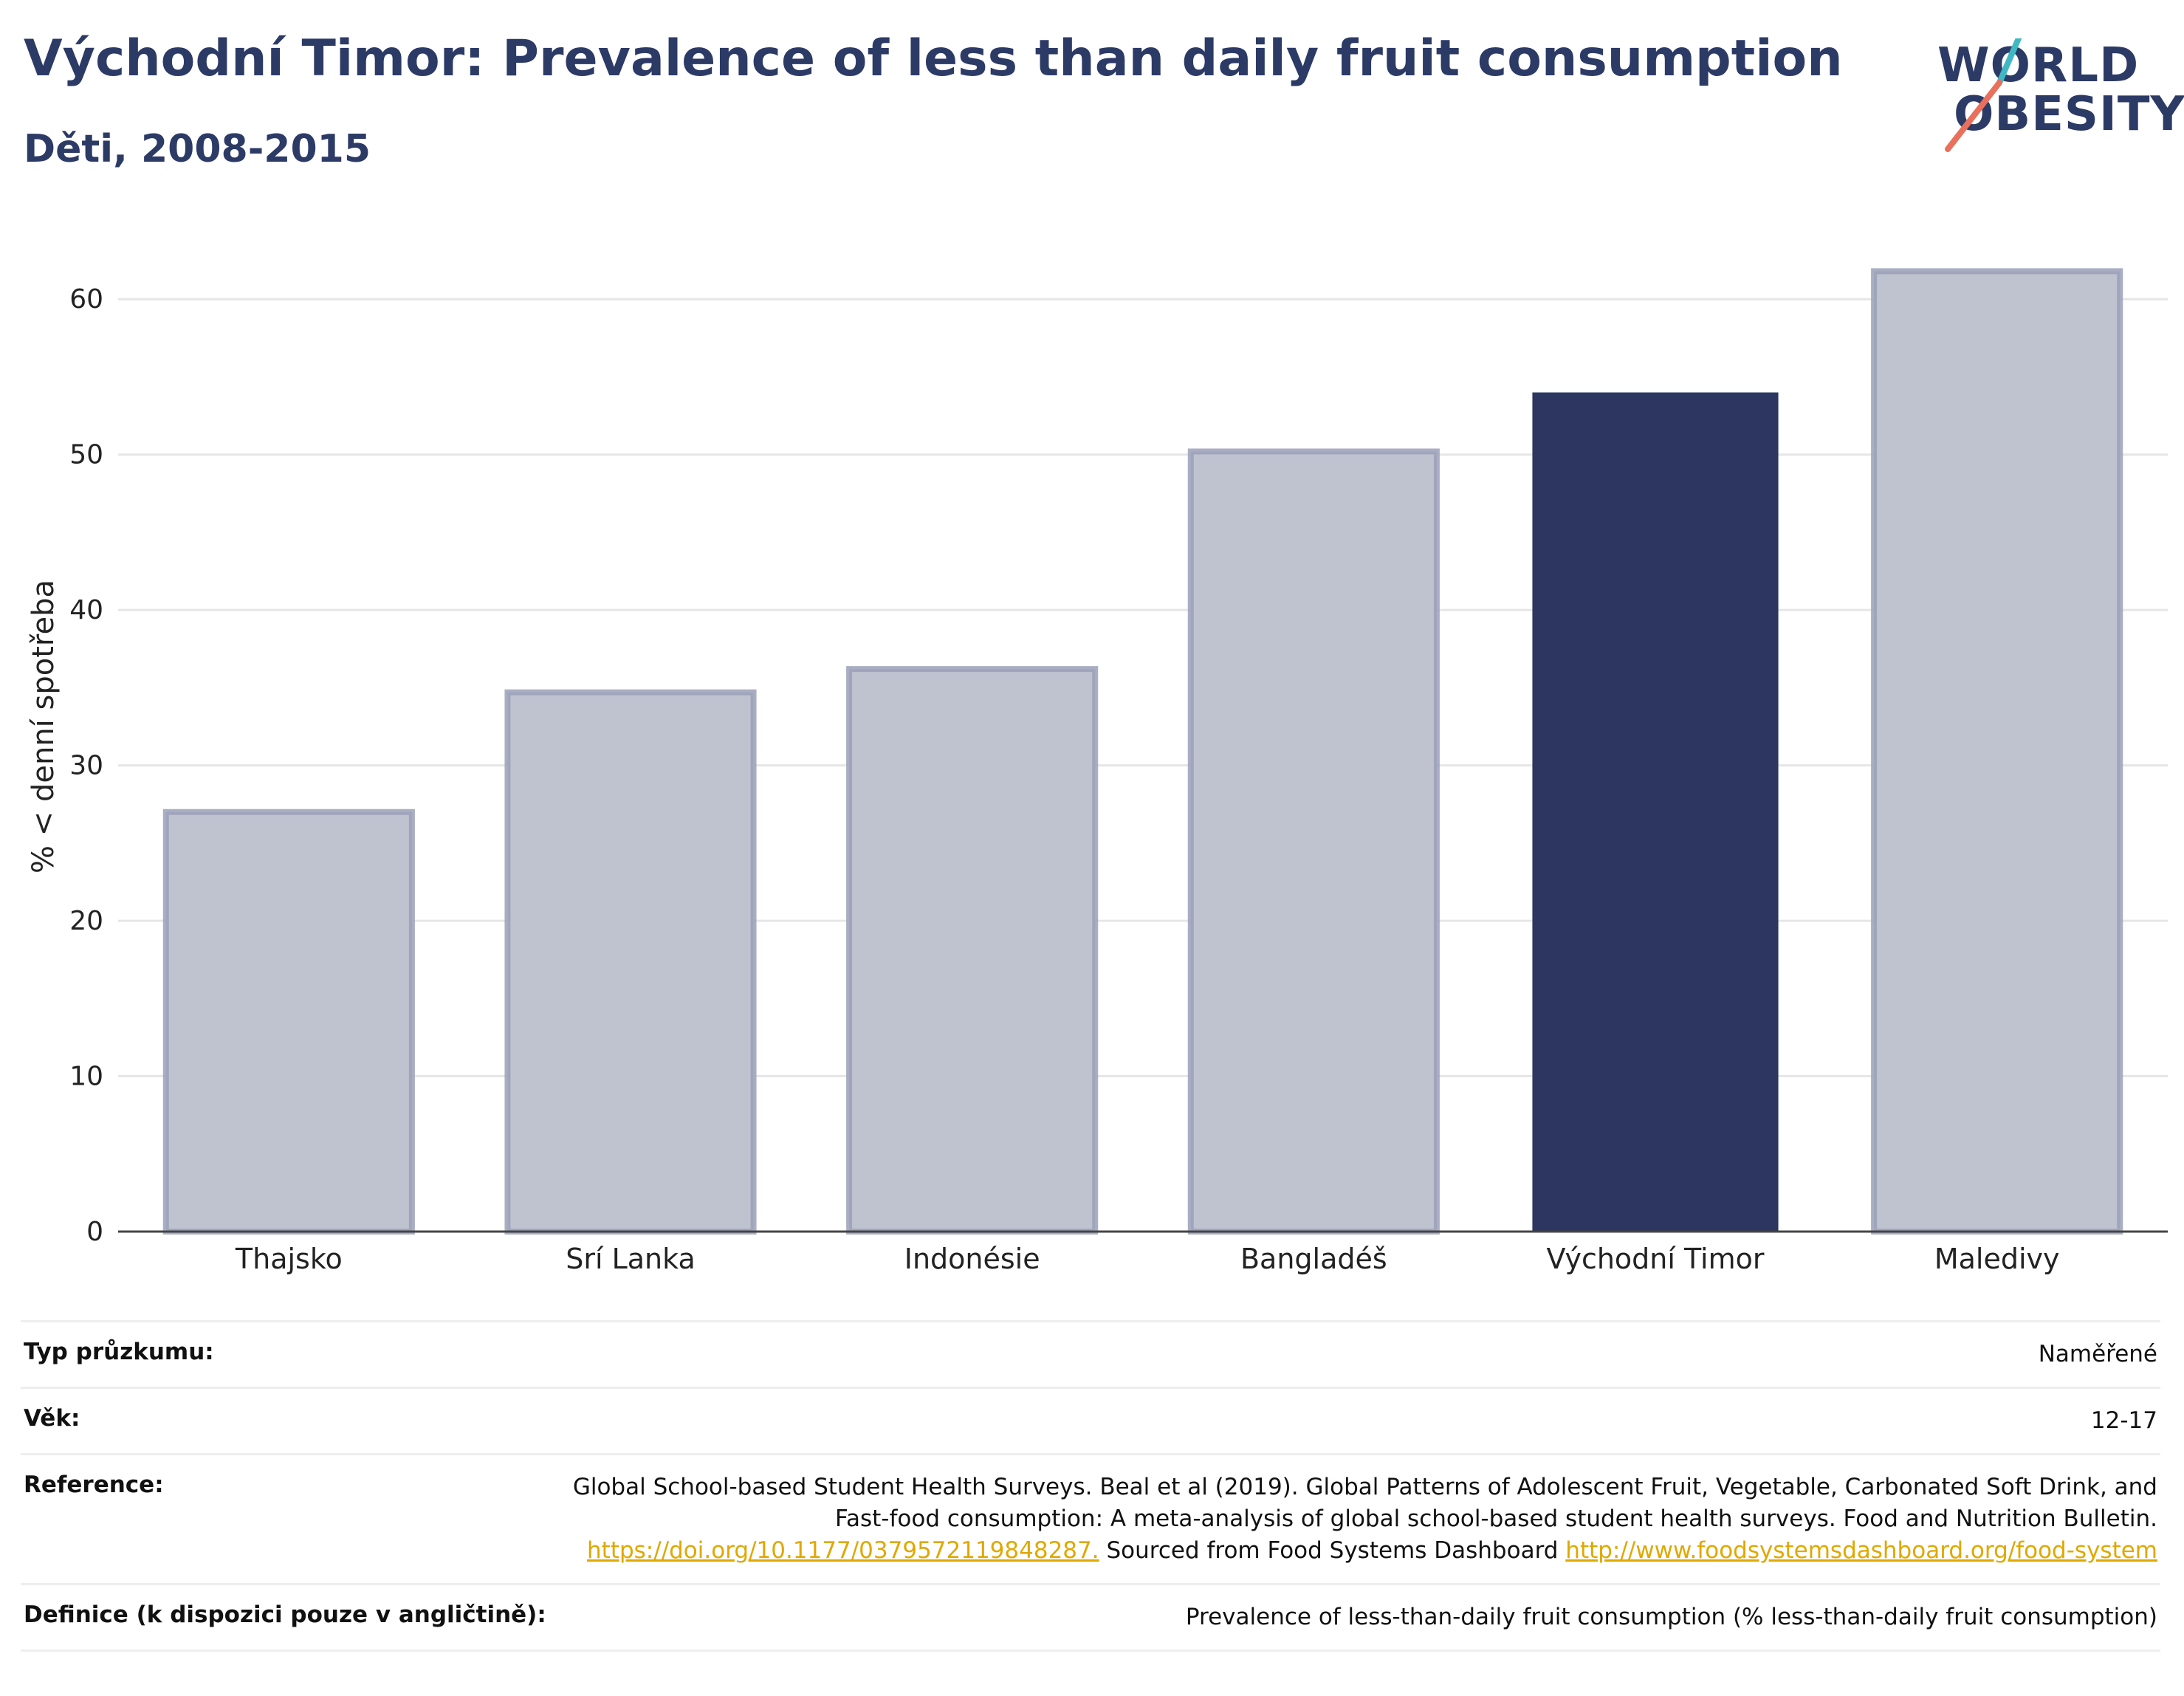 The width and height of the screenshot is (2184, 1696). What do you see at coordinates (1090, 1354) in the screenshot?
I see `info-row-survey-type: Typ průzkumu: Naměřené` at bounding box center [1090, 1354].